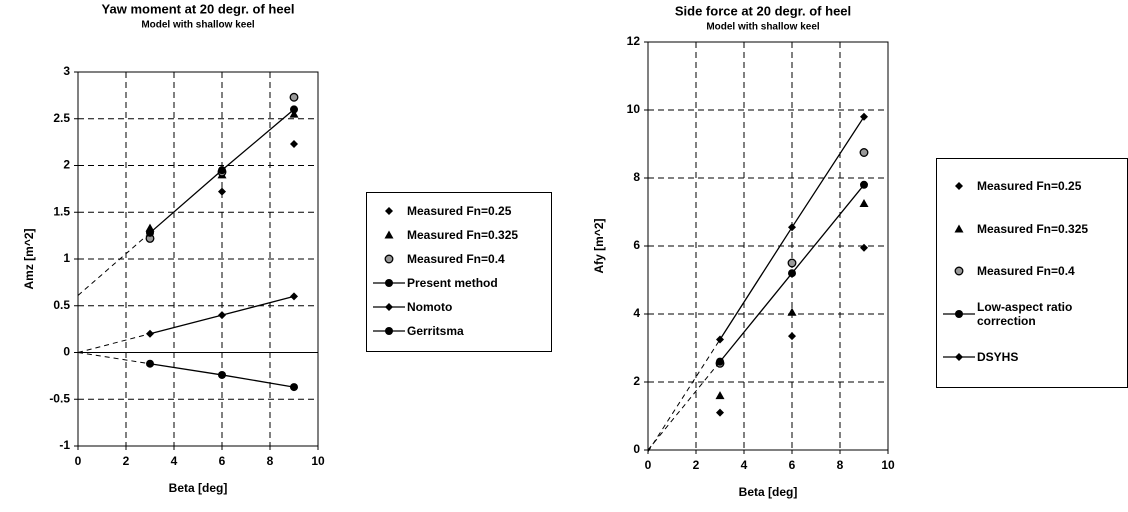 The width and height of the screenshot is (1128, 512). What do you see at coordinates (1032, 357) in the screenshot?
I see `legend-item: DSYHS` at bounding box center [1032, 357].